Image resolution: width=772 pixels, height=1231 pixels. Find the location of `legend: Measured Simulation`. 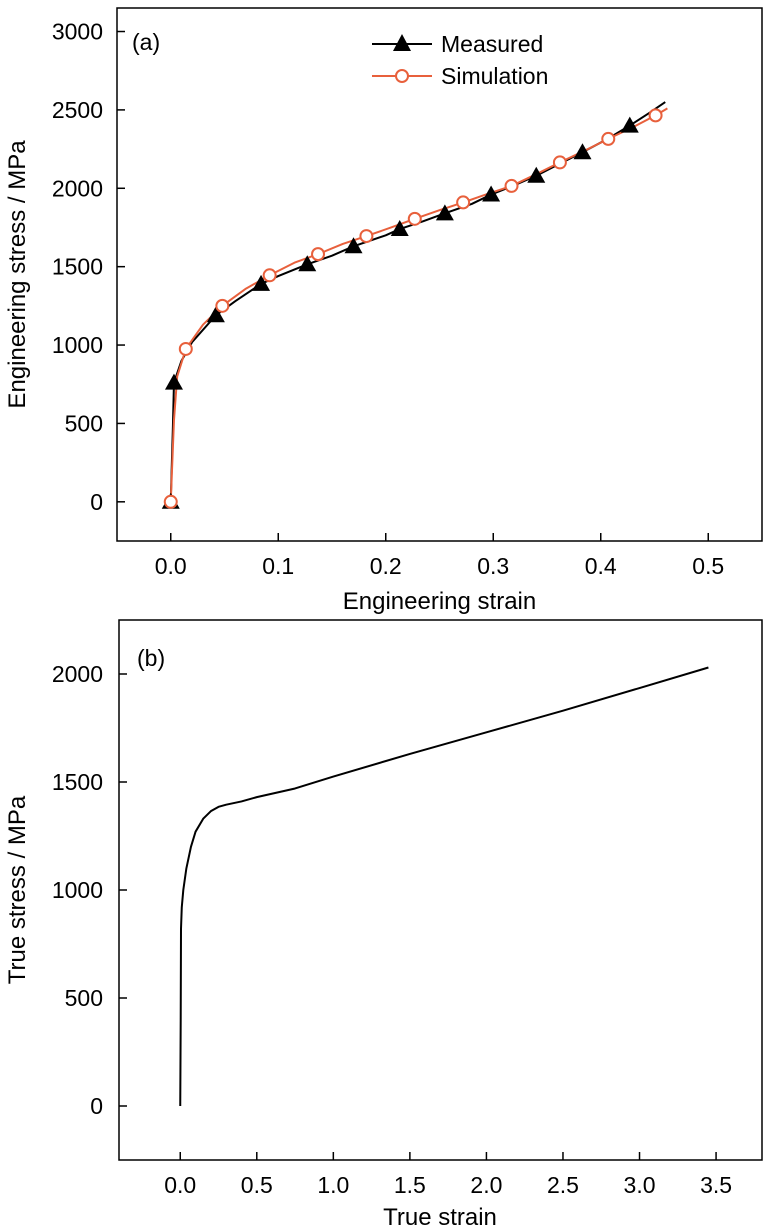

legend: Measured Simulation is located at coordinates (460, 60).